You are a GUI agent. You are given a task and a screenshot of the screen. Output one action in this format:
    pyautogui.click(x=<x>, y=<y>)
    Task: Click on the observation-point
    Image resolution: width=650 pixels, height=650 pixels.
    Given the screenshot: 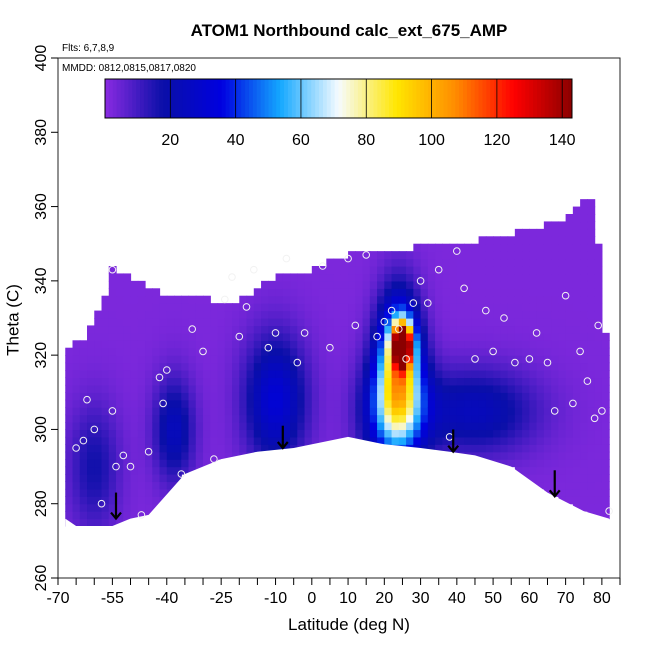 What is the action you would take?
    pyautogui.click(x=602, y=411)
    